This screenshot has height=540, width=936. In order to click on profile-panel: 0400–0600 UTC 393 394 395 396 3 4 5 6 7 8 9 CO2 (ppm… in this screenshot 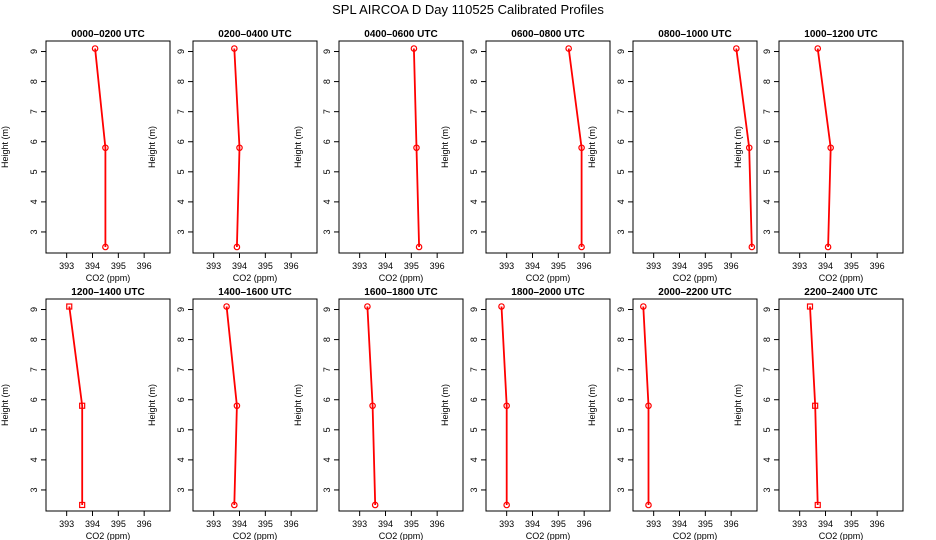, I will do `click(378, 156)`.